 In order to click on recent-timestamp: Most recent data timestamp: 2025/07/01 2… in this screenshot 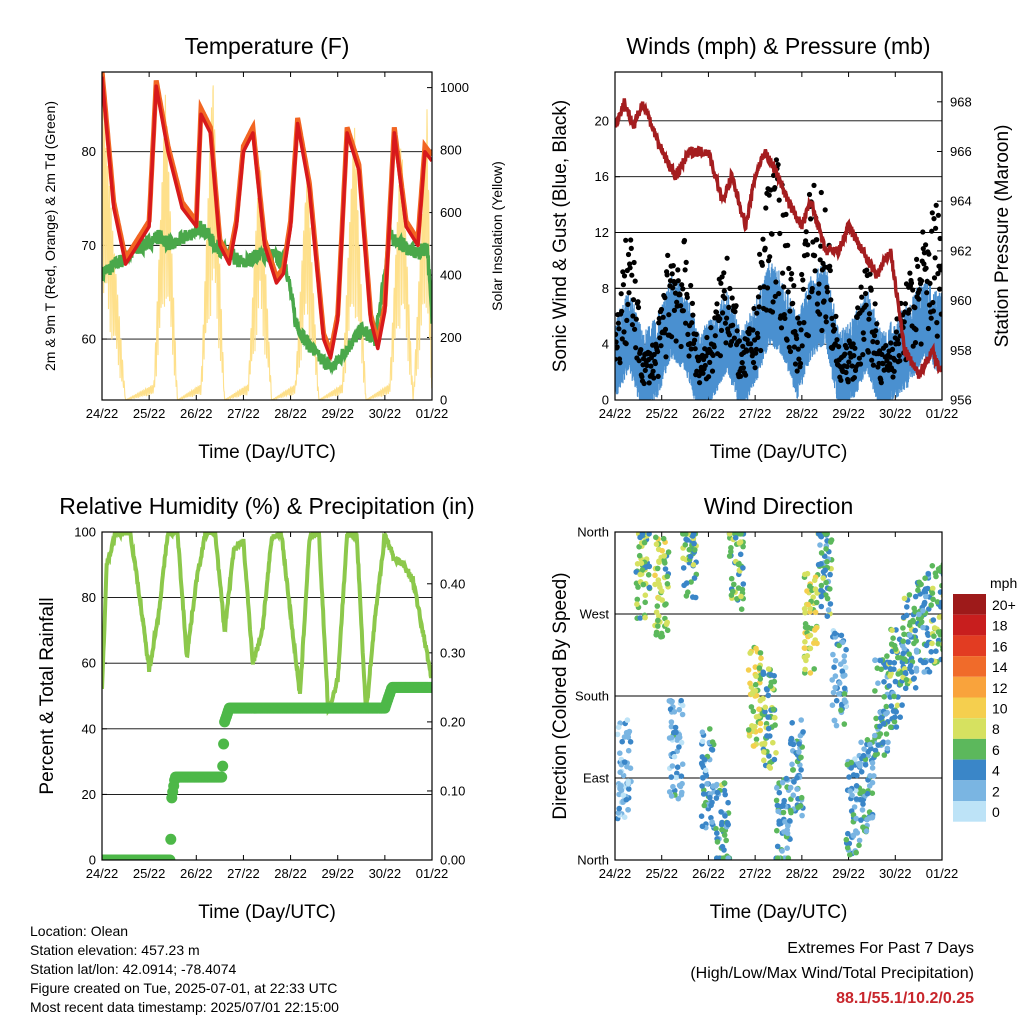, I will do `click(184, 1007)`.